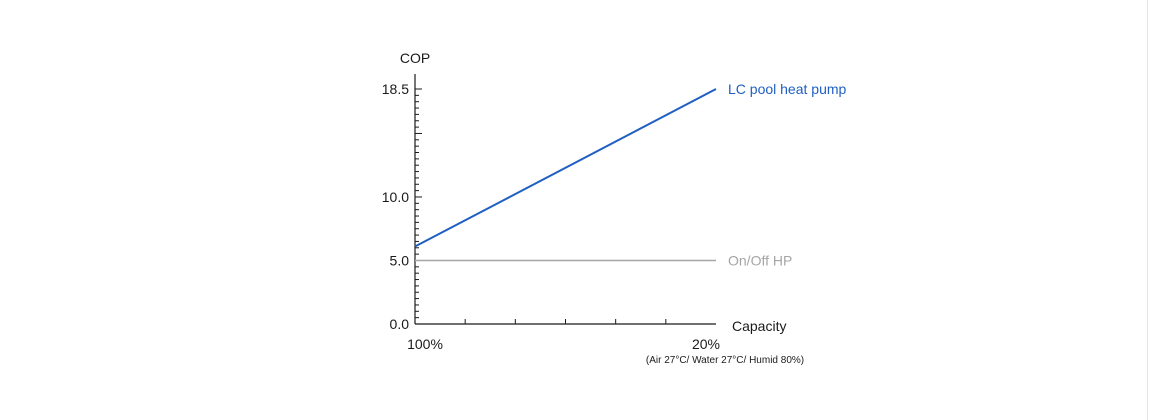 This screenshot has height=420, width=1151. Describe the element at coordinates (1147, 210) in the screenshot. I see `page-right-border` at that location.